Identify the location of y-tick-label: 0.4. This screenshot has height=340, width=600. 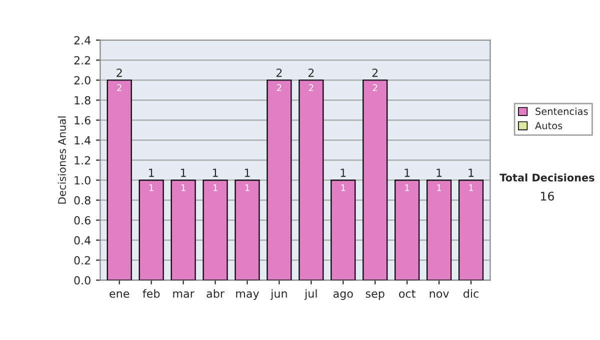
(82, 240).